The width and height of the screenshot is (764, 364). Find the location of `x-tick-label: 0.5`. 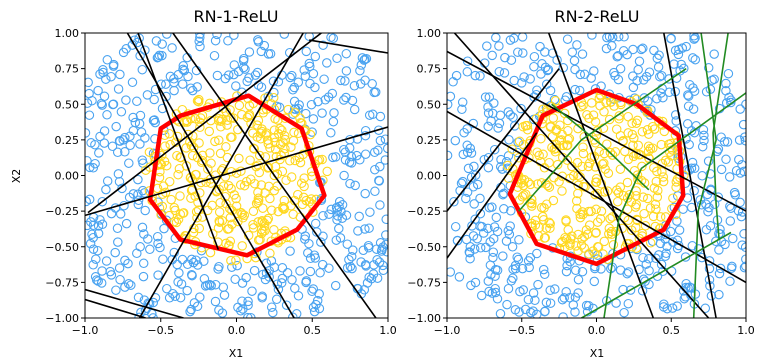

x-tick-label: 0.5 is located at coordinates (672, 330).